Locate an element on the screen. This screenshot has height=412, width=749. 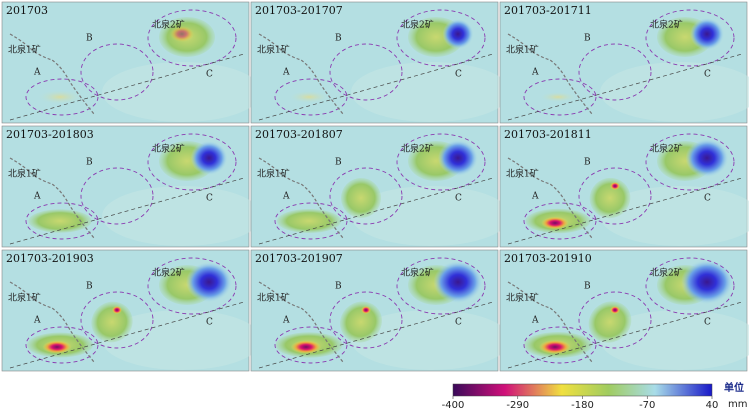
map-panel: 201703-201811 北泉1矿 北泉2矿 A B C is located at coordinates (624, 186).